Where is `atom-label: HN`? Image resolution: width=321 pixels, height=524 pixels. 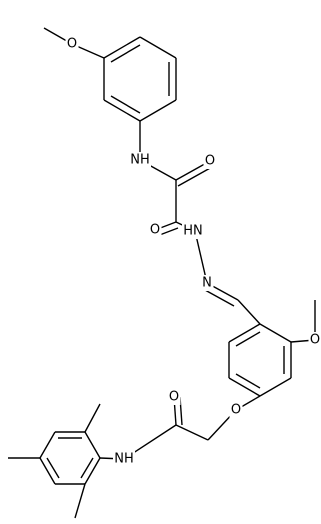
atom-label: HN is located at coordinates (193, 231).